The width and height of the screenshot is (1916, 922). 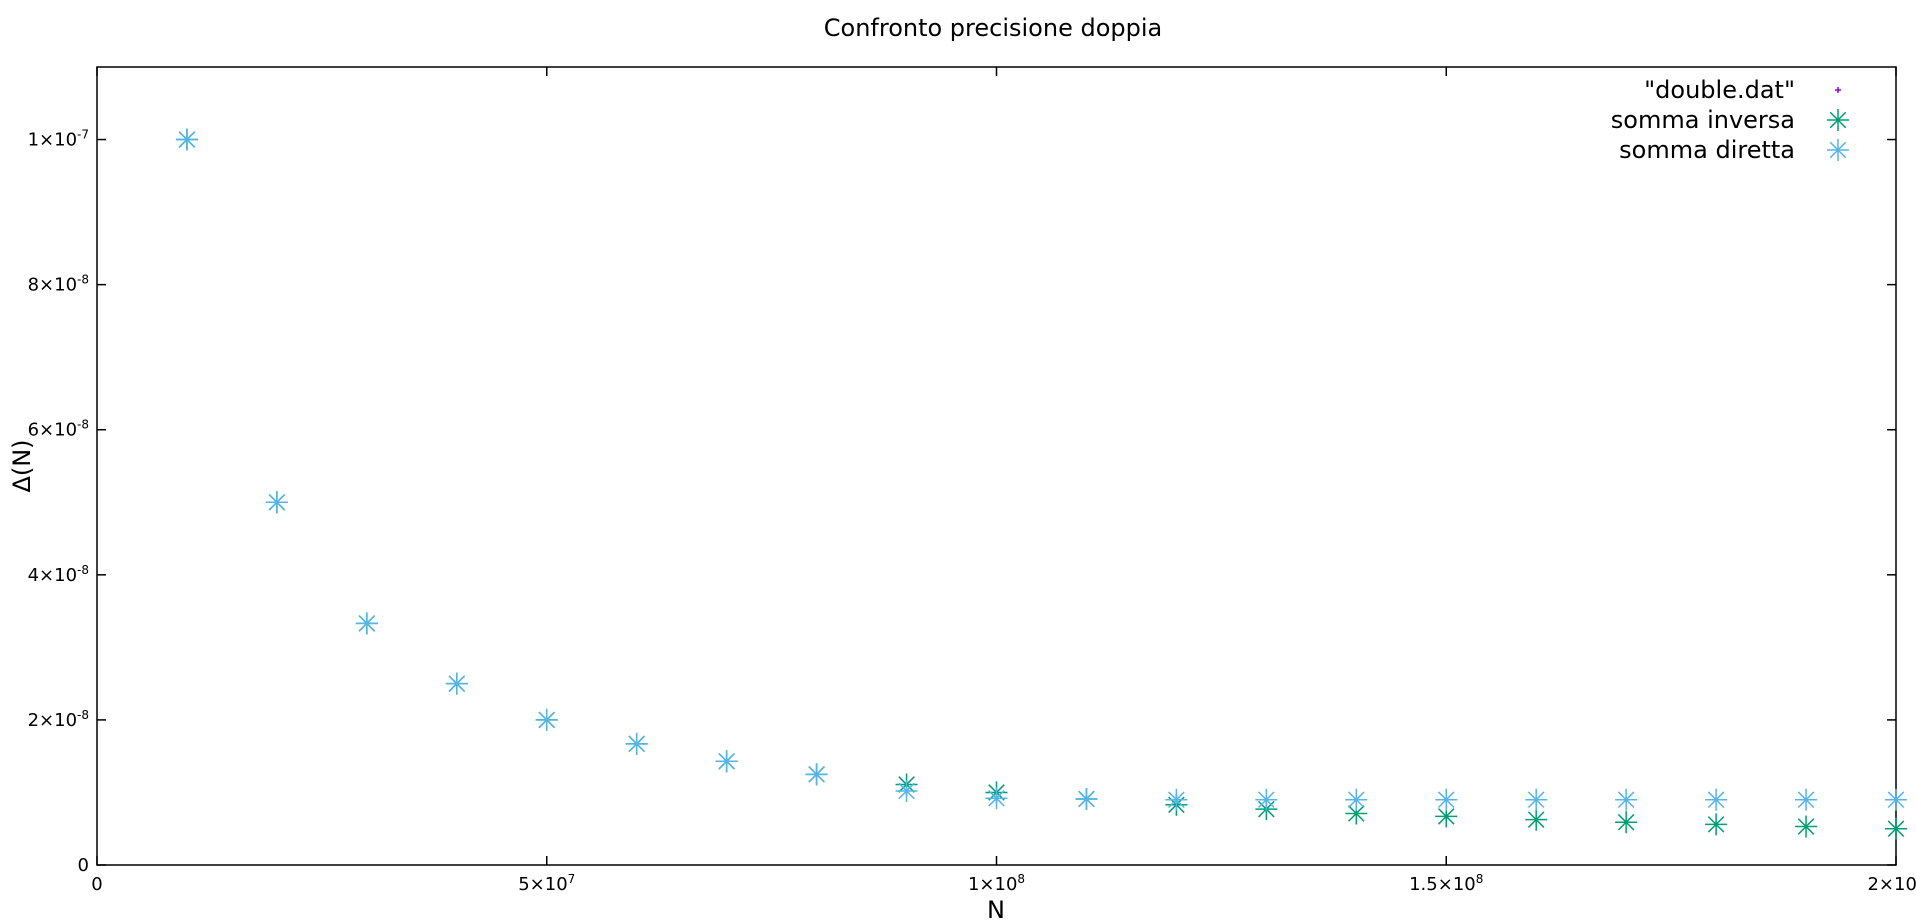 I want to click on x-tick-label: 1×108, so click(x=996, y=883).